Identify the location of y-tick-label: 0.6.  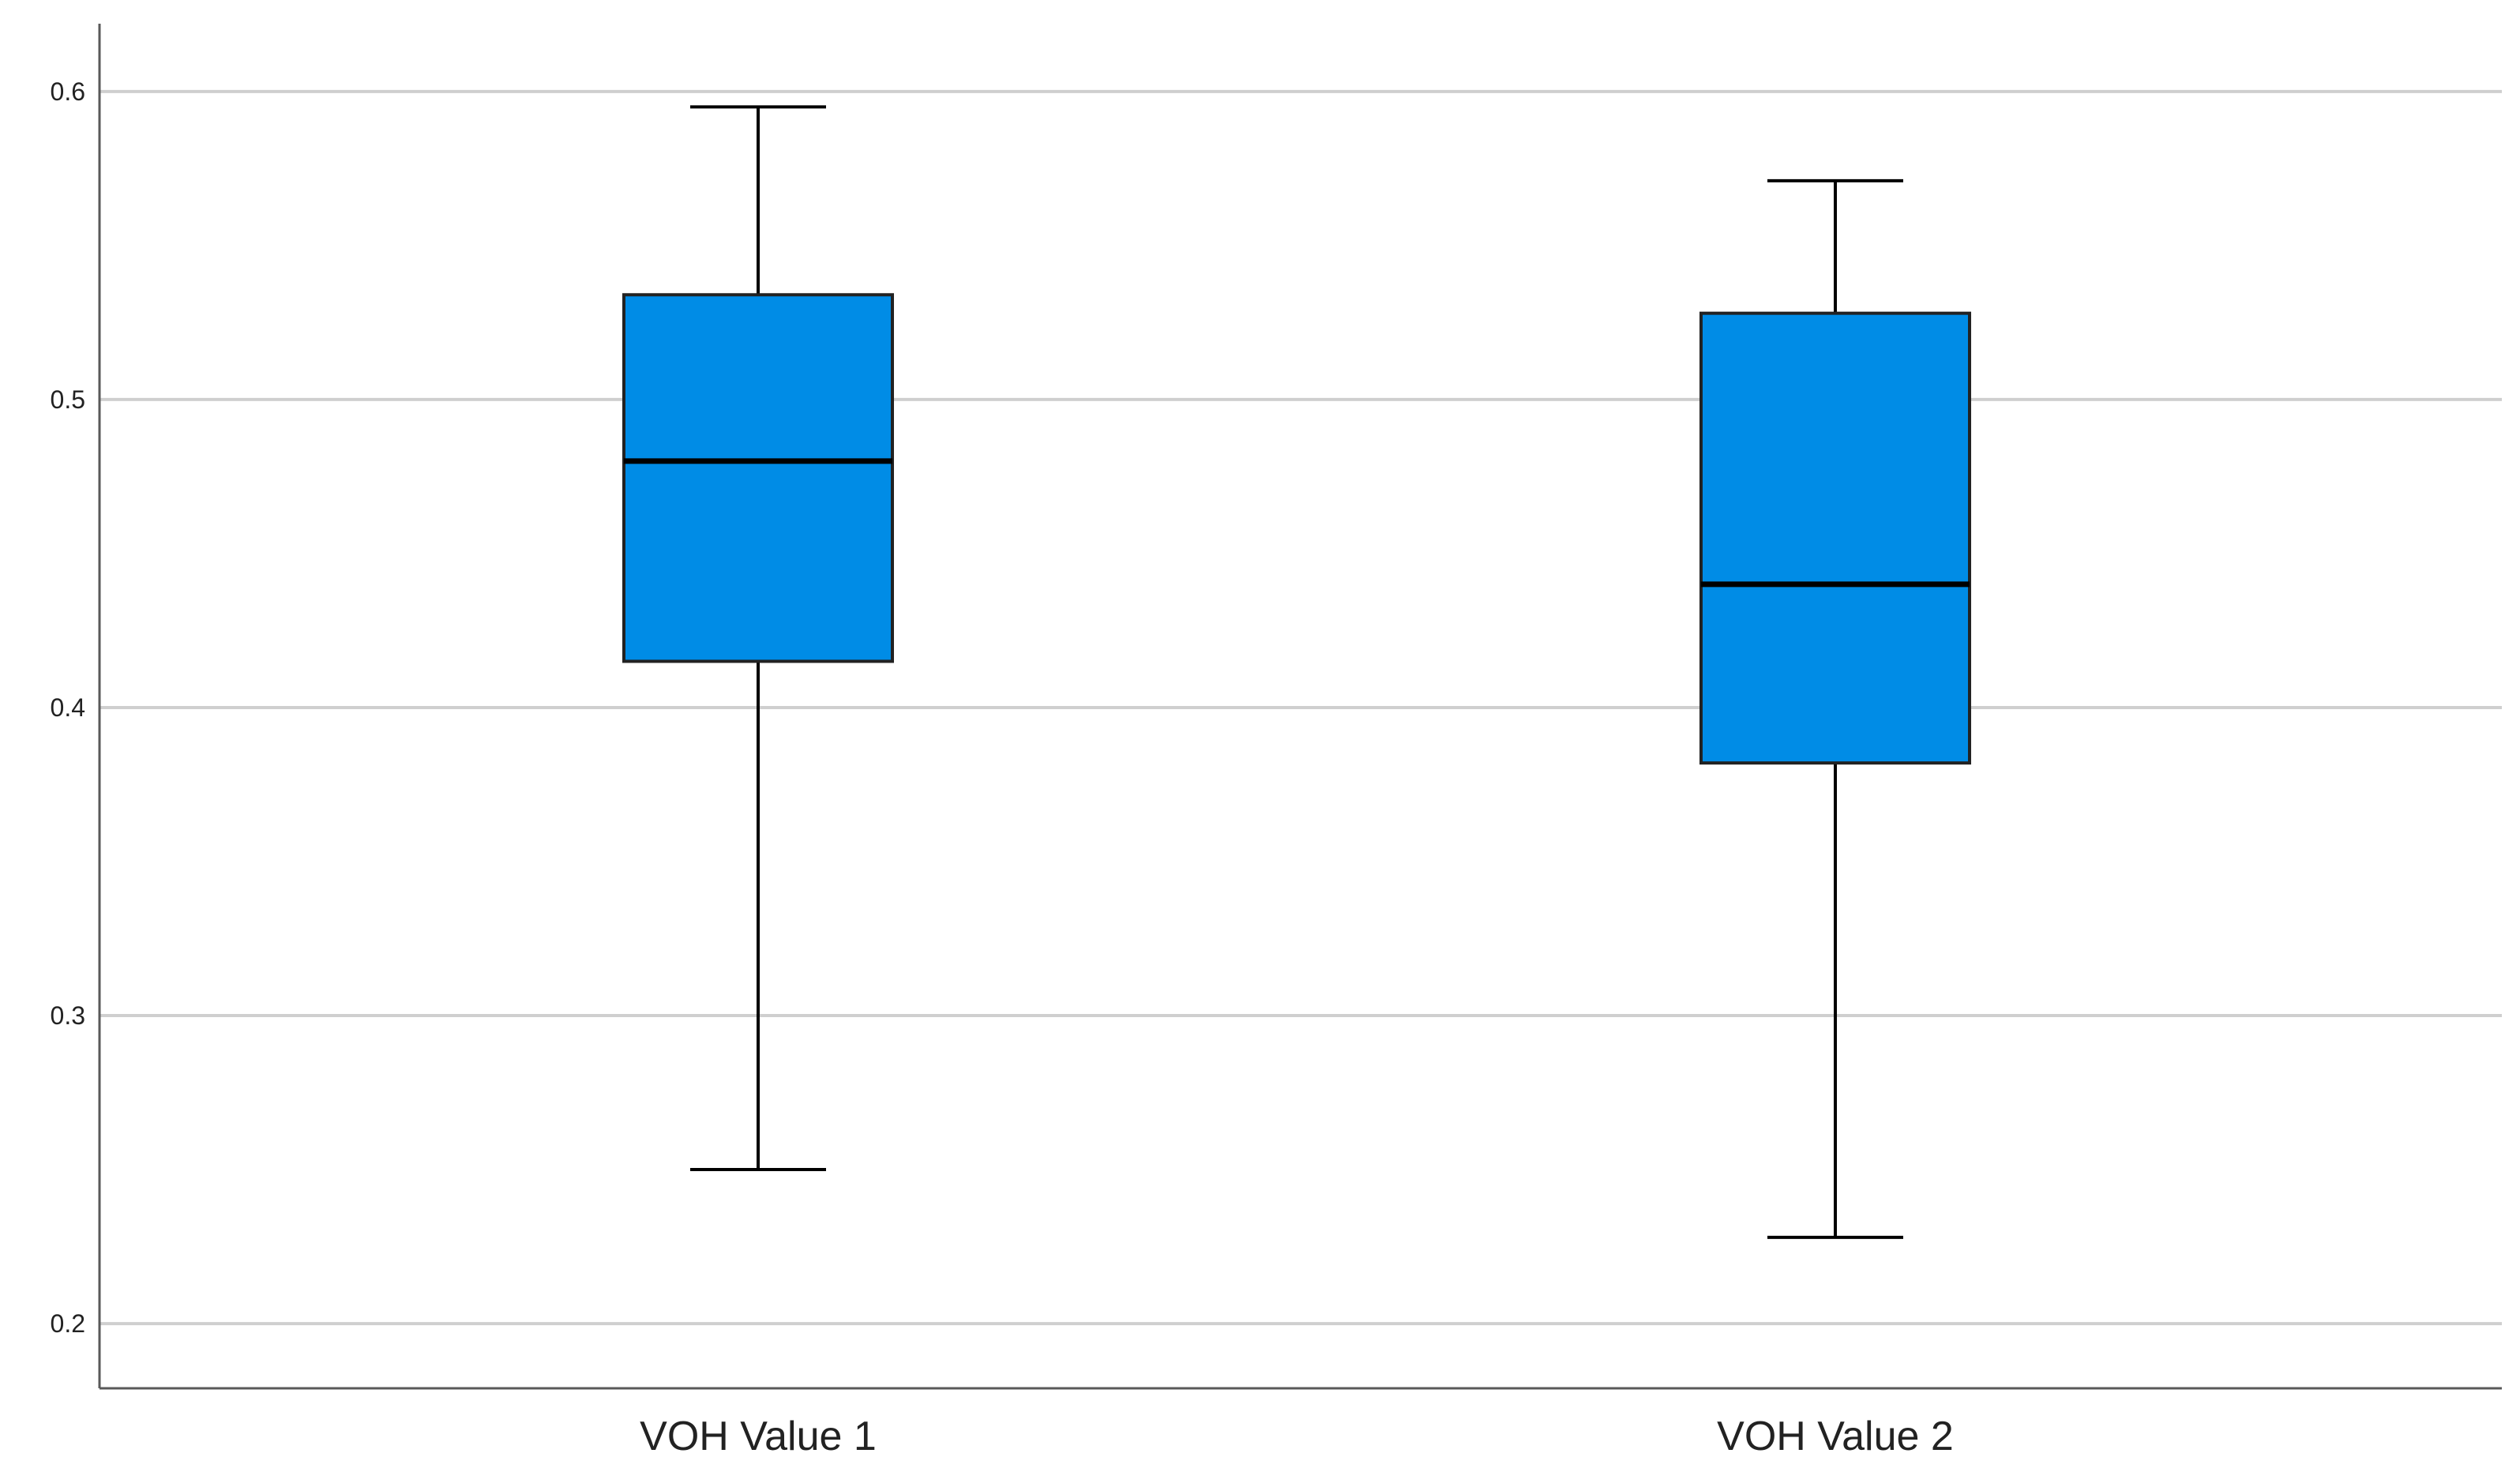
(68, 91).